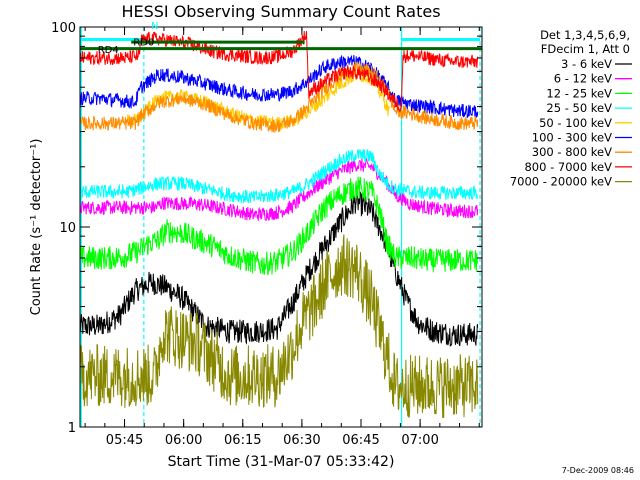 This screenshot has width=640, height=480. I want to click on y-tick-label-2: 10, so click(67, 228).